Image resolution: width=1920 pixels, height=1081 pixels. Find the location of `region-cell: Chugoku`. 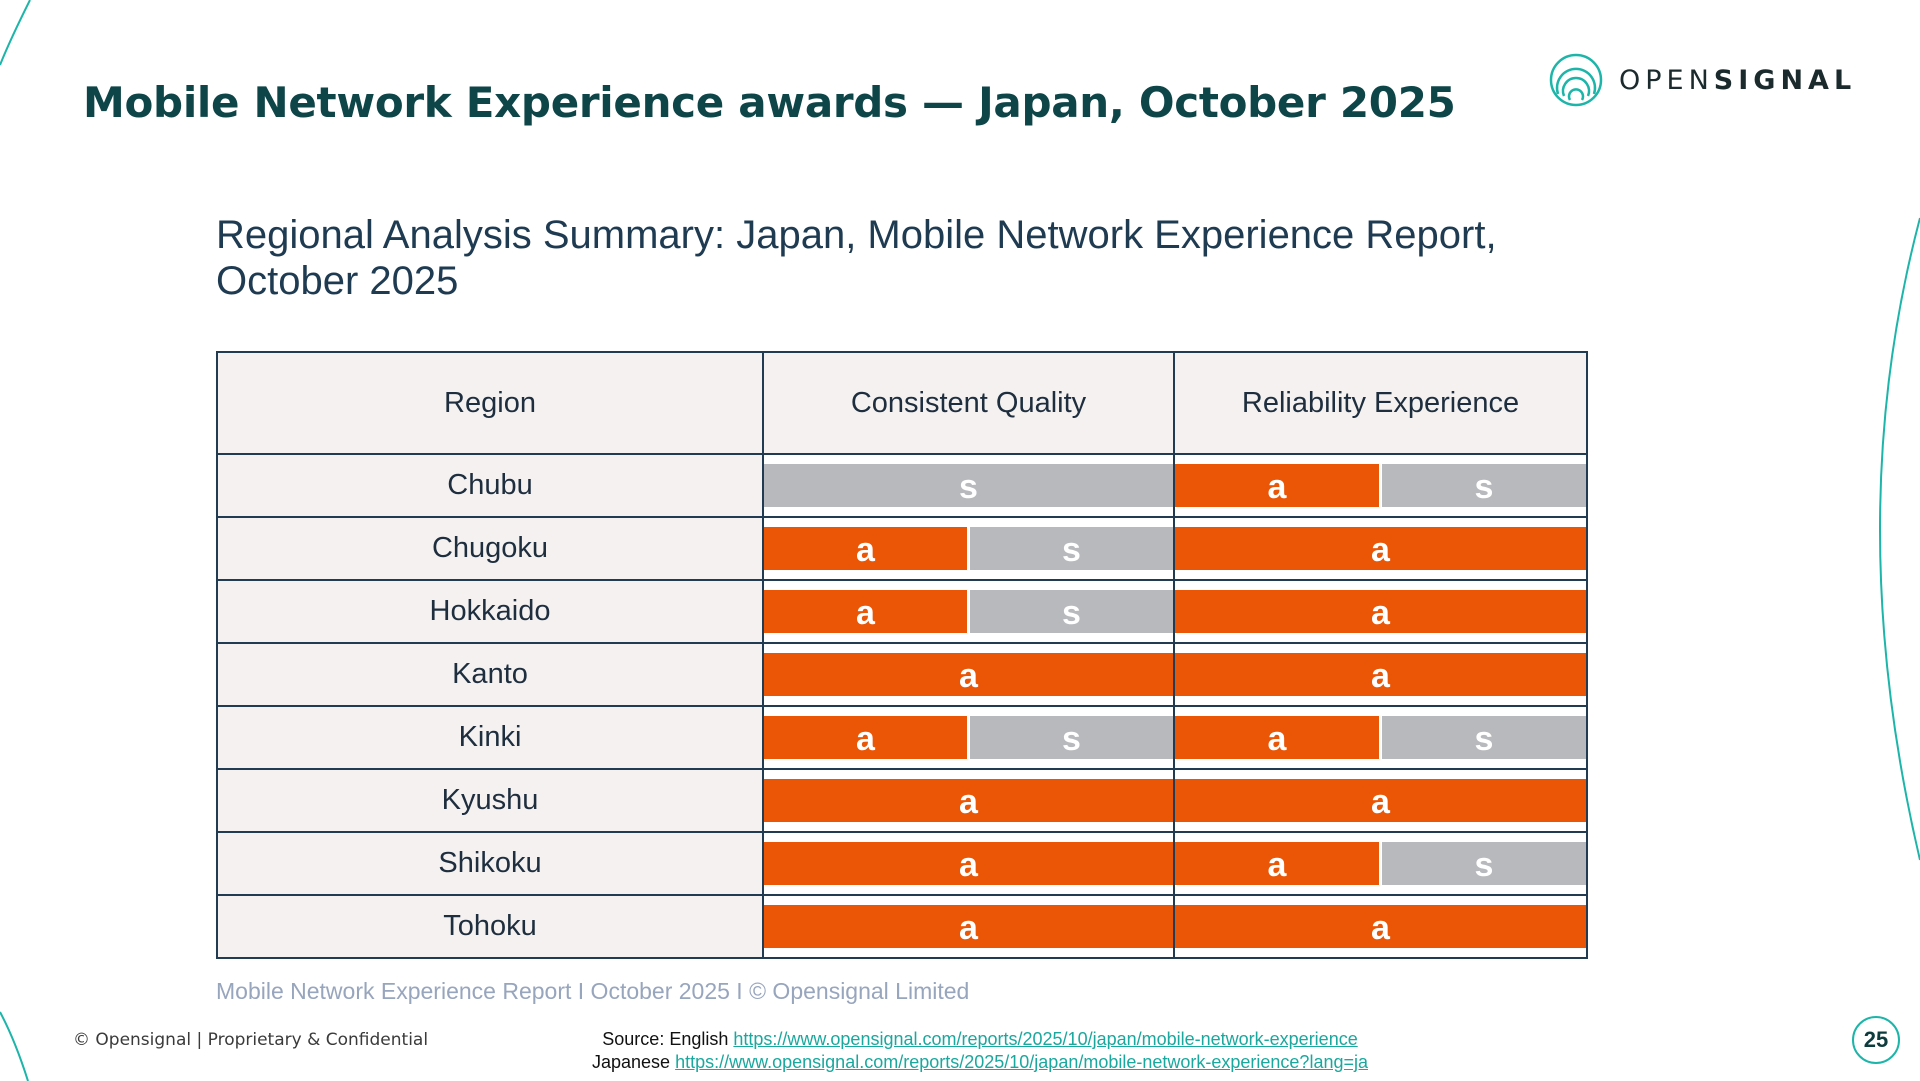

region-cell: Chugoku is located at coordinates (490, 548).